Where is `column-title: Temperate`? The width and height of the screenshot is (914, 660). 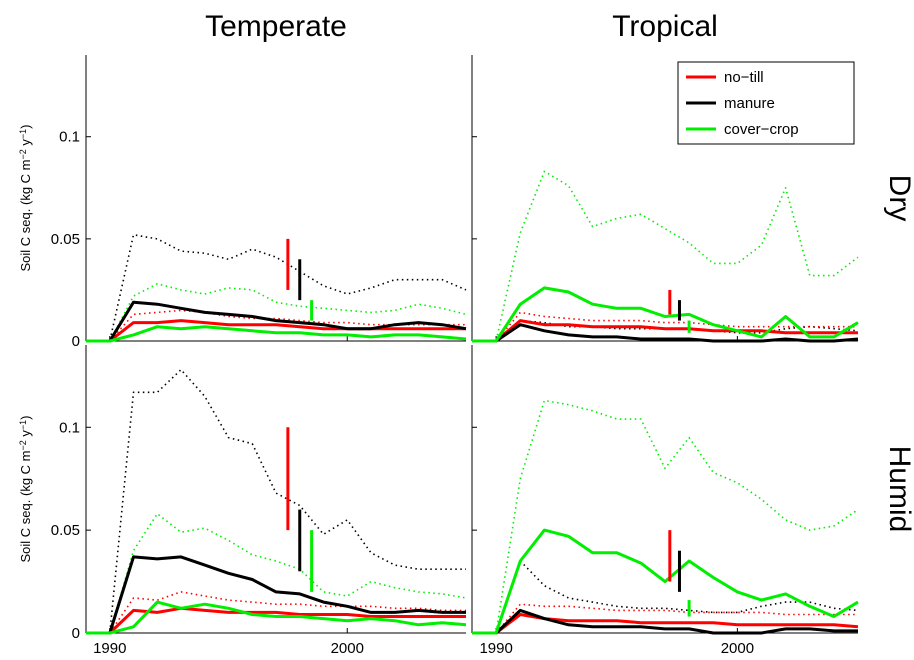
column-title: Temperate is located at coordinates (276, 26).